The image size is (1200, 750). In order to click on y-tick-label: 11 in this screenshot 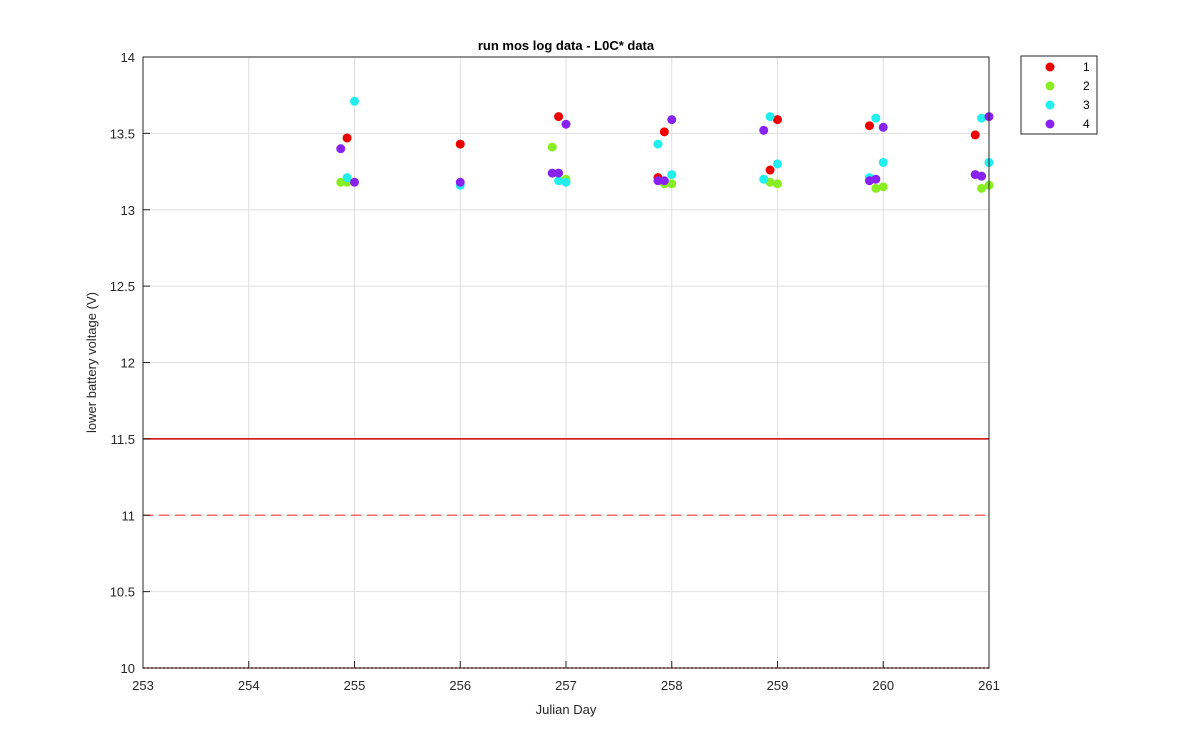, I will do `click(129, 515)`.